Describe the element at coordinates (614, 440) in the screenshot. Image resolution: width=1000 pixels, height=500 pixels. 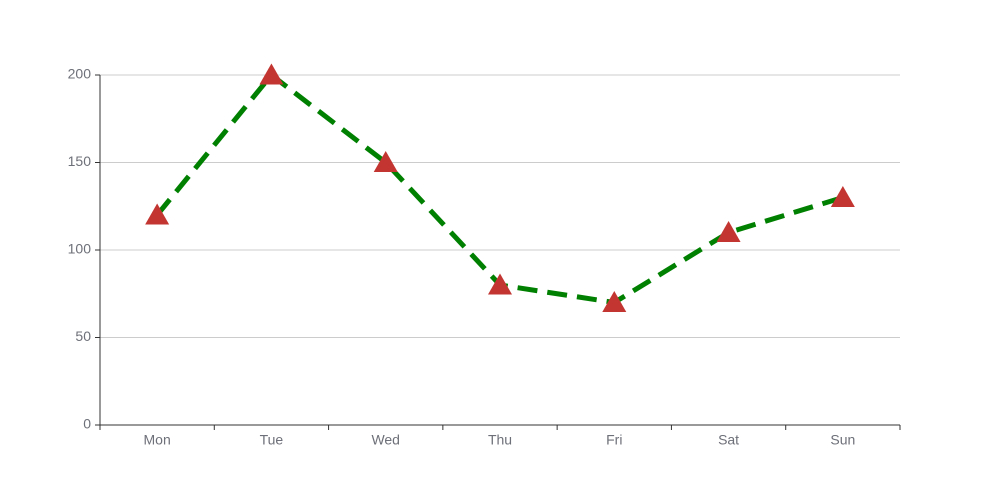
I see `x-tick-label-fri: Fri` at that location.